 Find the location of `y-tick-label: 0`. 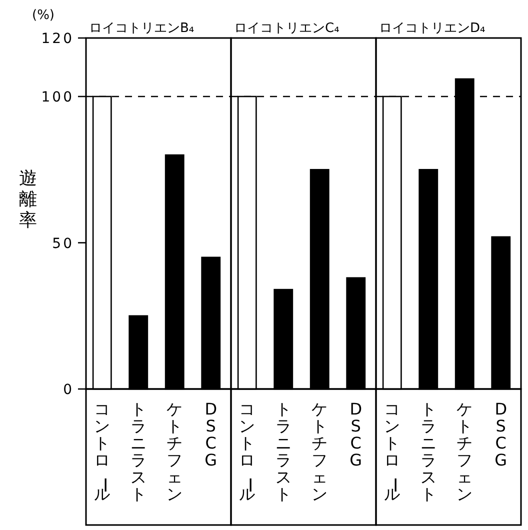

y-tick-label: 0 is located at coordinates (68, 390).